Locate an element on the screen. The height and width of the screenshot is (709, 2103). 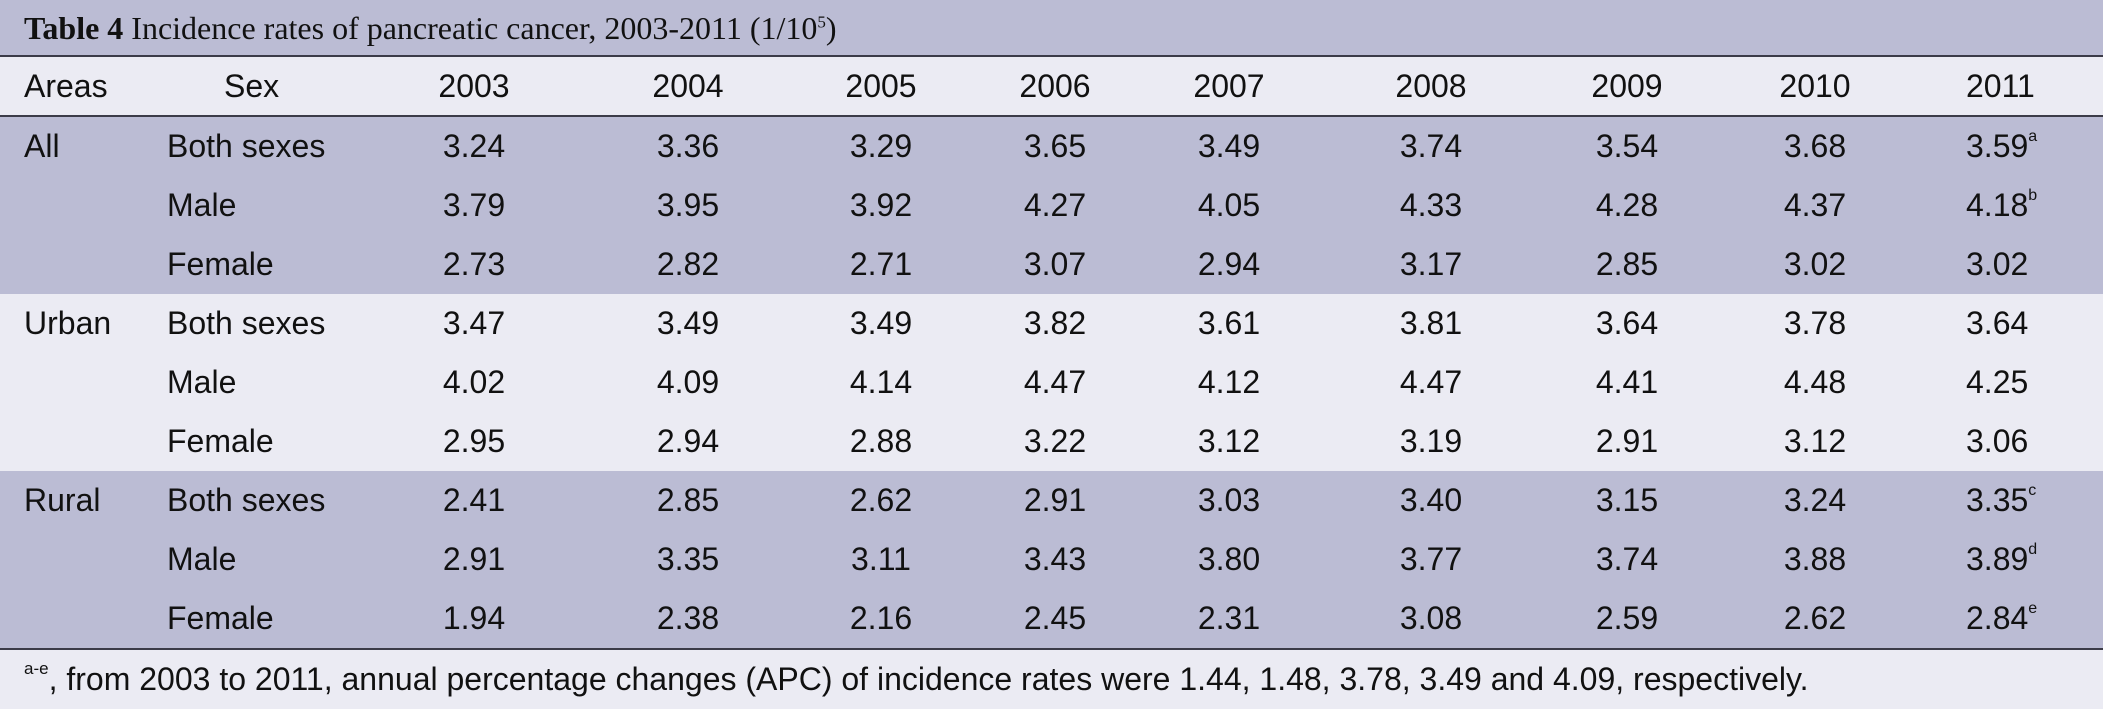
area-label: All is located at coordinates (42, 146).